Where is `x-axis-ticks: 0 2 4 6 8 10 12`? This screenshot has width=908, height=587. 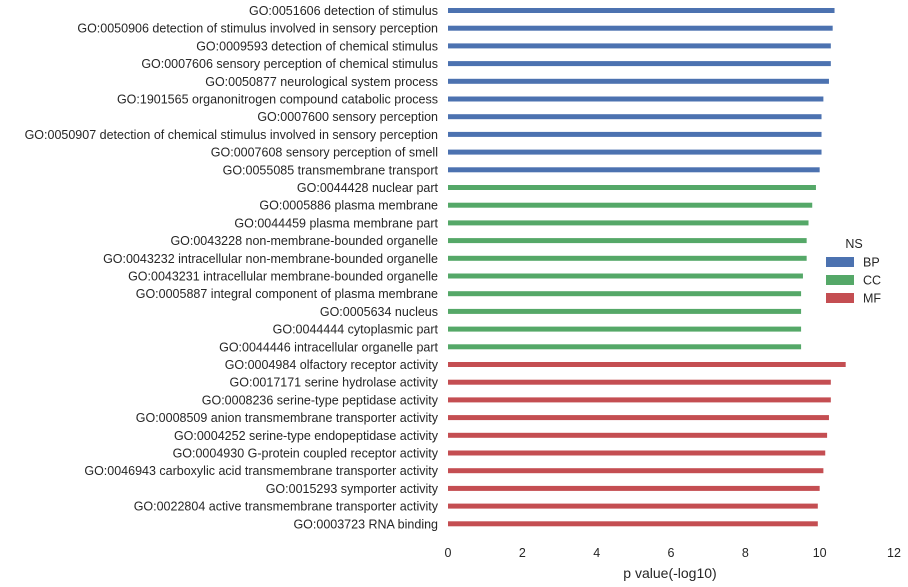 x-axis-ticks: 0 2 4 6 8 10 12 is located at coordinates (673, 553).